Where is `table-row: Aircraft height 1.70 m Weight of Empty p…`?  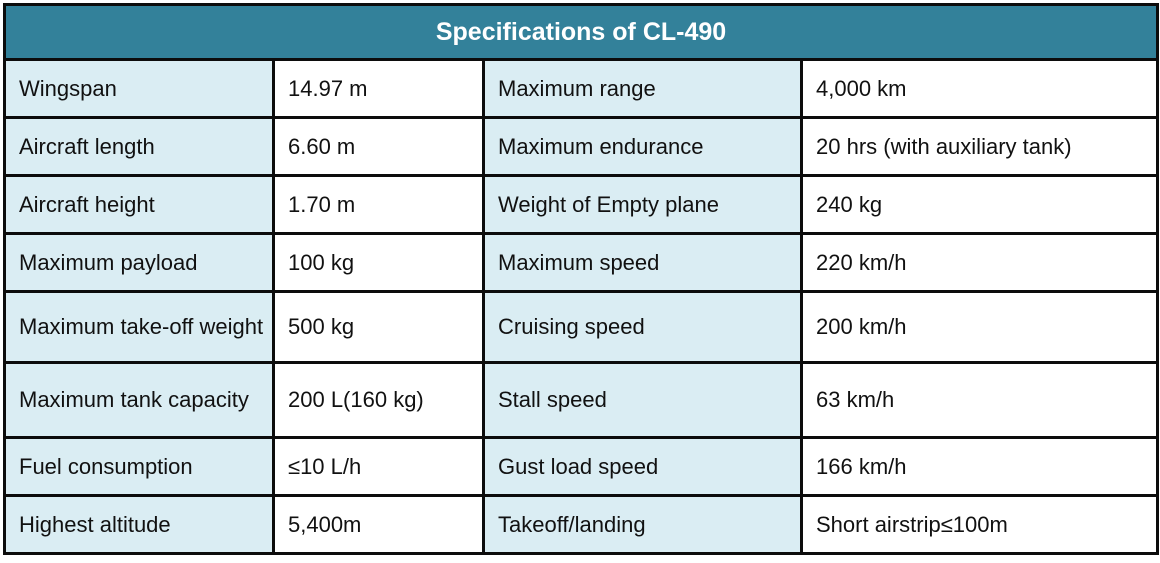
table-row: Aircraft height 1.70 m Weight of Empty p… is located at coordinates (581, 204).